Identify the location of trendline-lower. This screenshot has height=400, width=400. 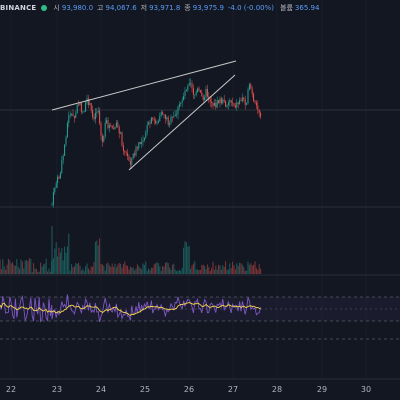
(182, 122).